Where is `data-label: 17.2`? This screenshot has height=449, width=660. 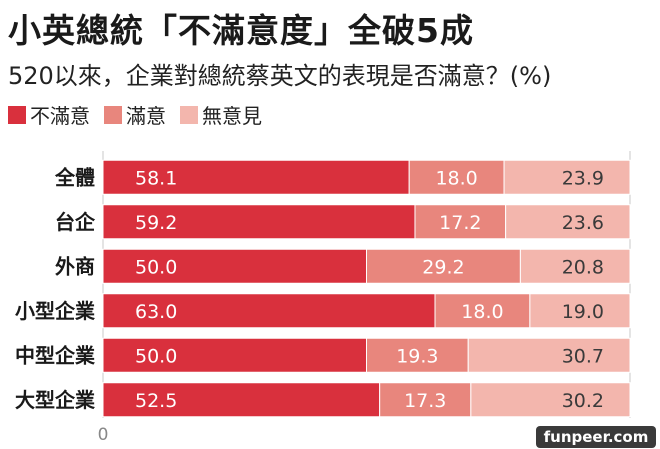 data-label: 17.2 is located at coordinates (460, 223).